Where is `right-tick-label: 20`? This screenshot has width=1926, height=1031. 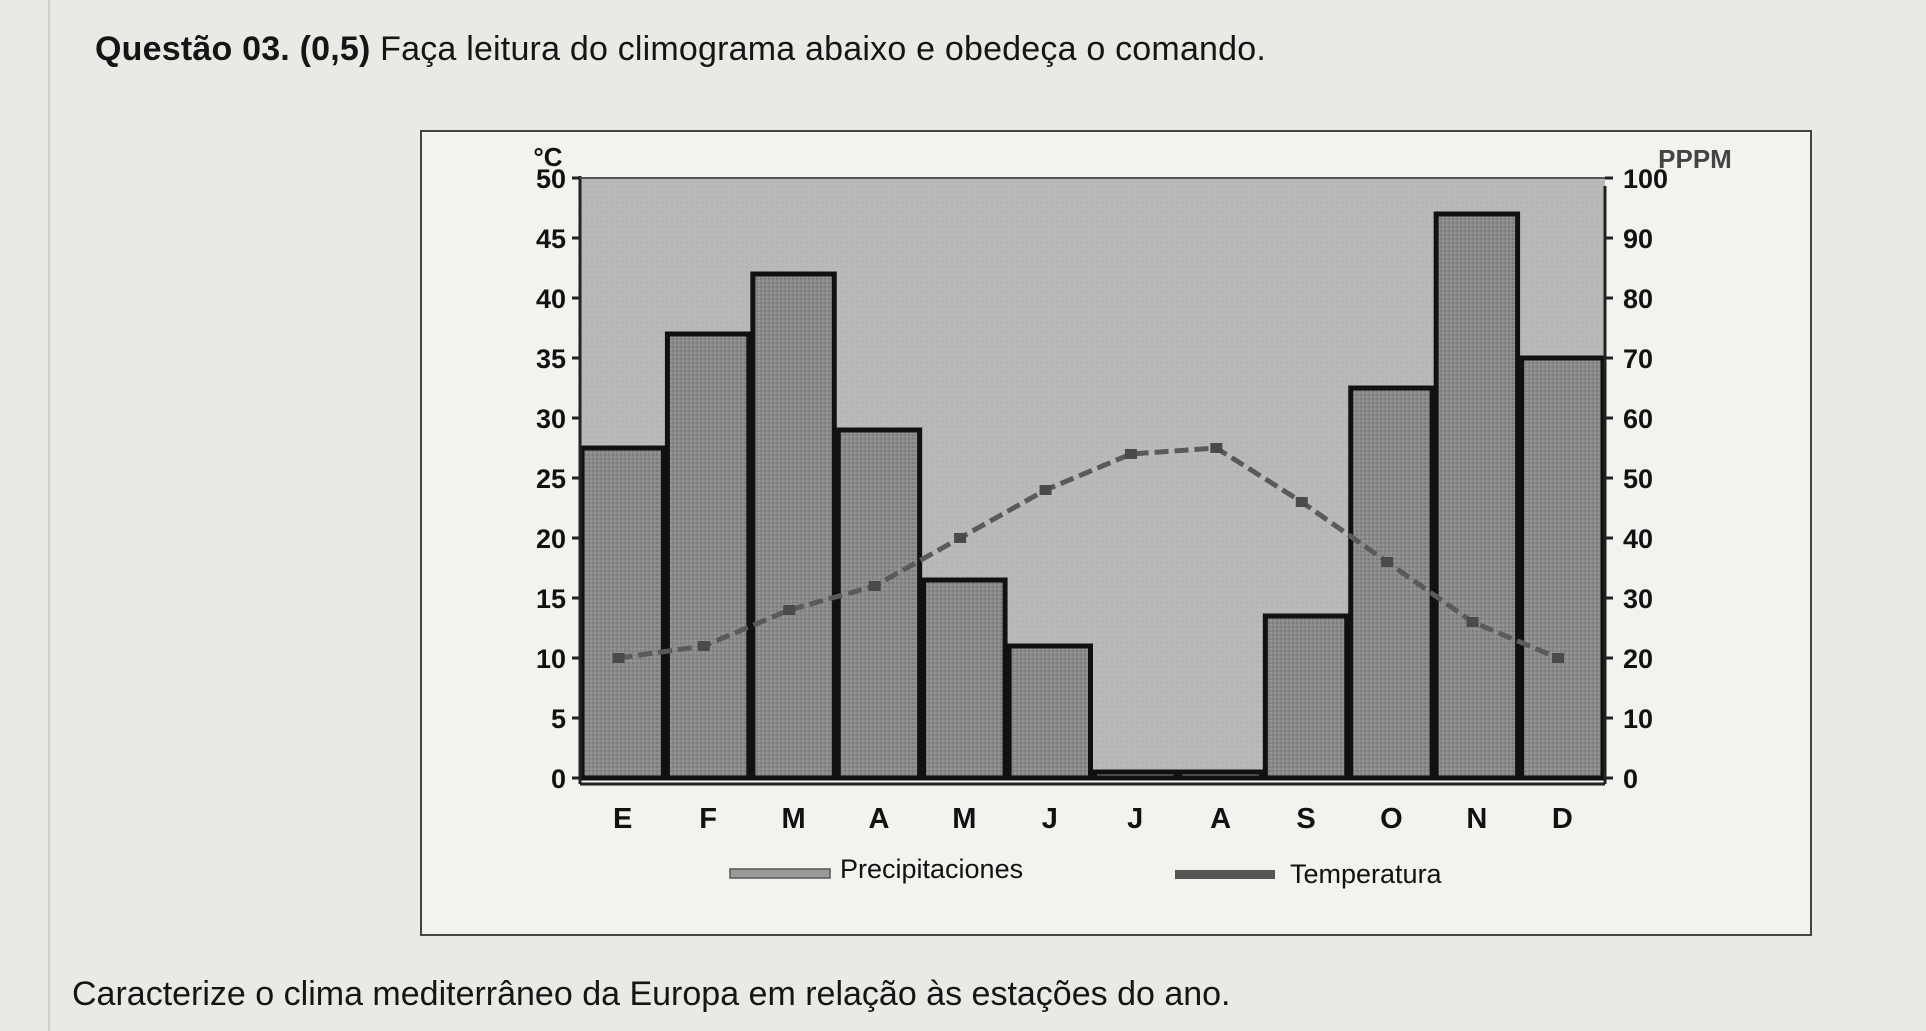 right-tick-label: 20 is located at coordinates (1638, 659).